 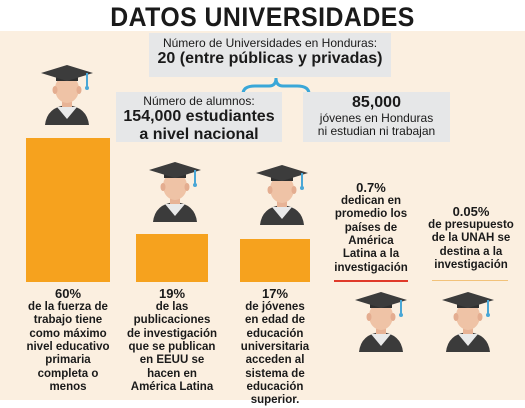 I want to click on stat-17-line: de jóvenes, so click(x=275, y=307).